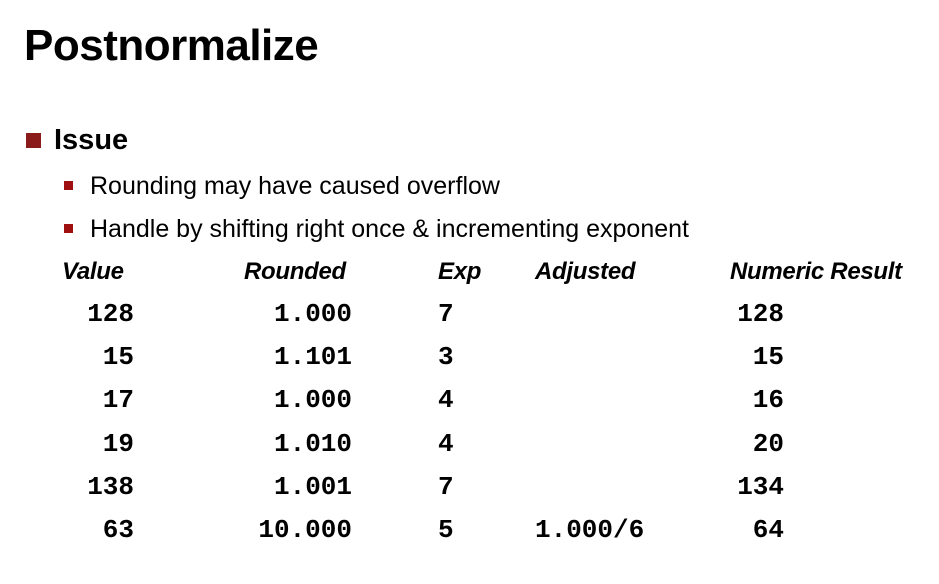 This screenshot has height=584, width=939. What do you see at coordinates (118, 530) in the screenshot?
I see `cell-value: 63` at bounding box center [118, 530].